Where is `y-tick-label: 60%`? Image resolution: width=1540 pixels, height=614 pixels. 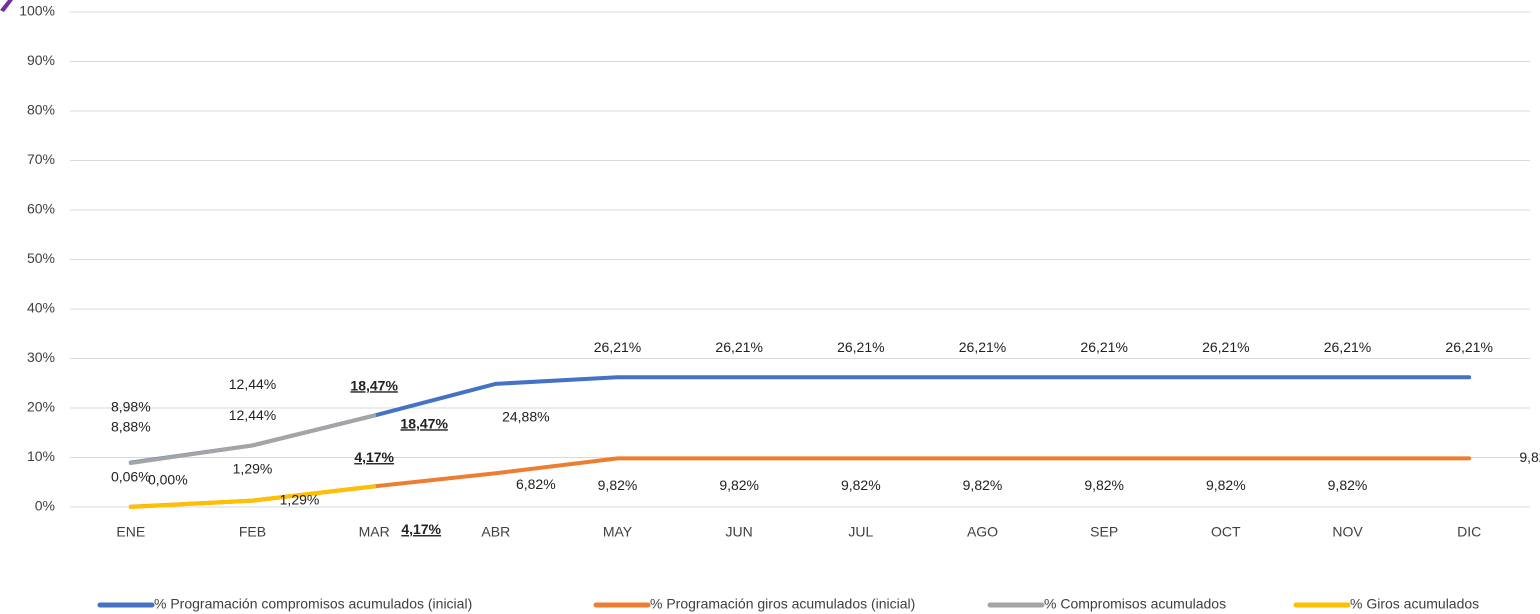
y-tick-label: 60% is located at coordinates (41, 209).